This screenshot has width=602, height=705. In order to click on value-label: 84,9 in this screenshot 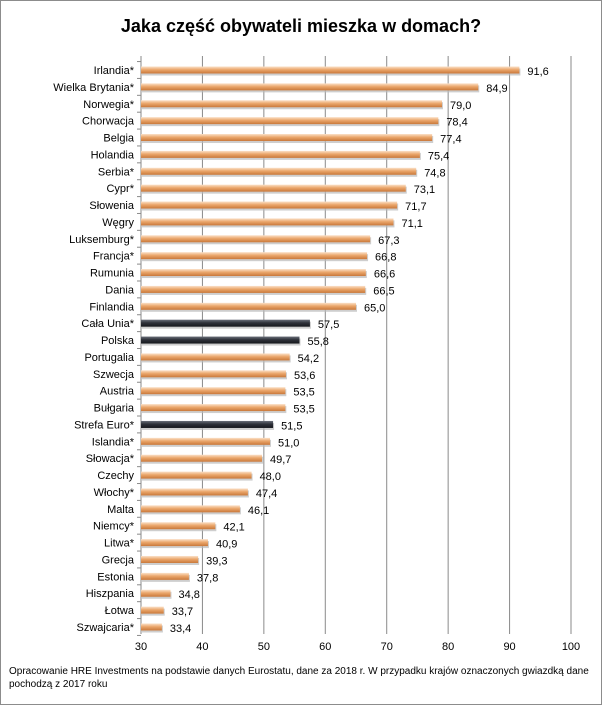, I will do `click(496, 89)`.